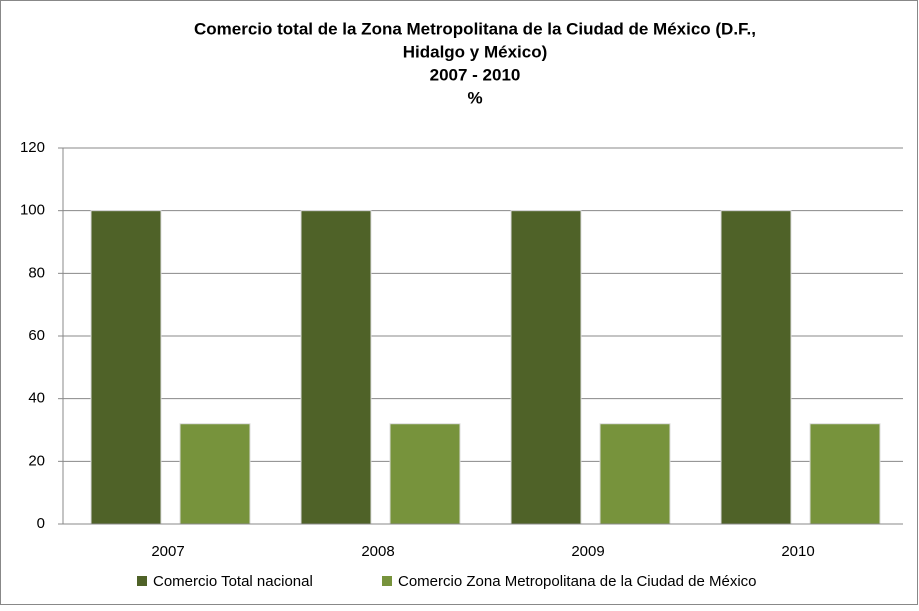 This screenshot has height=611, width=919. What do you see at coordinates (41, 523) in the screenshot?
I see `y-tick-label: 0` at bounding box center [41, 523].